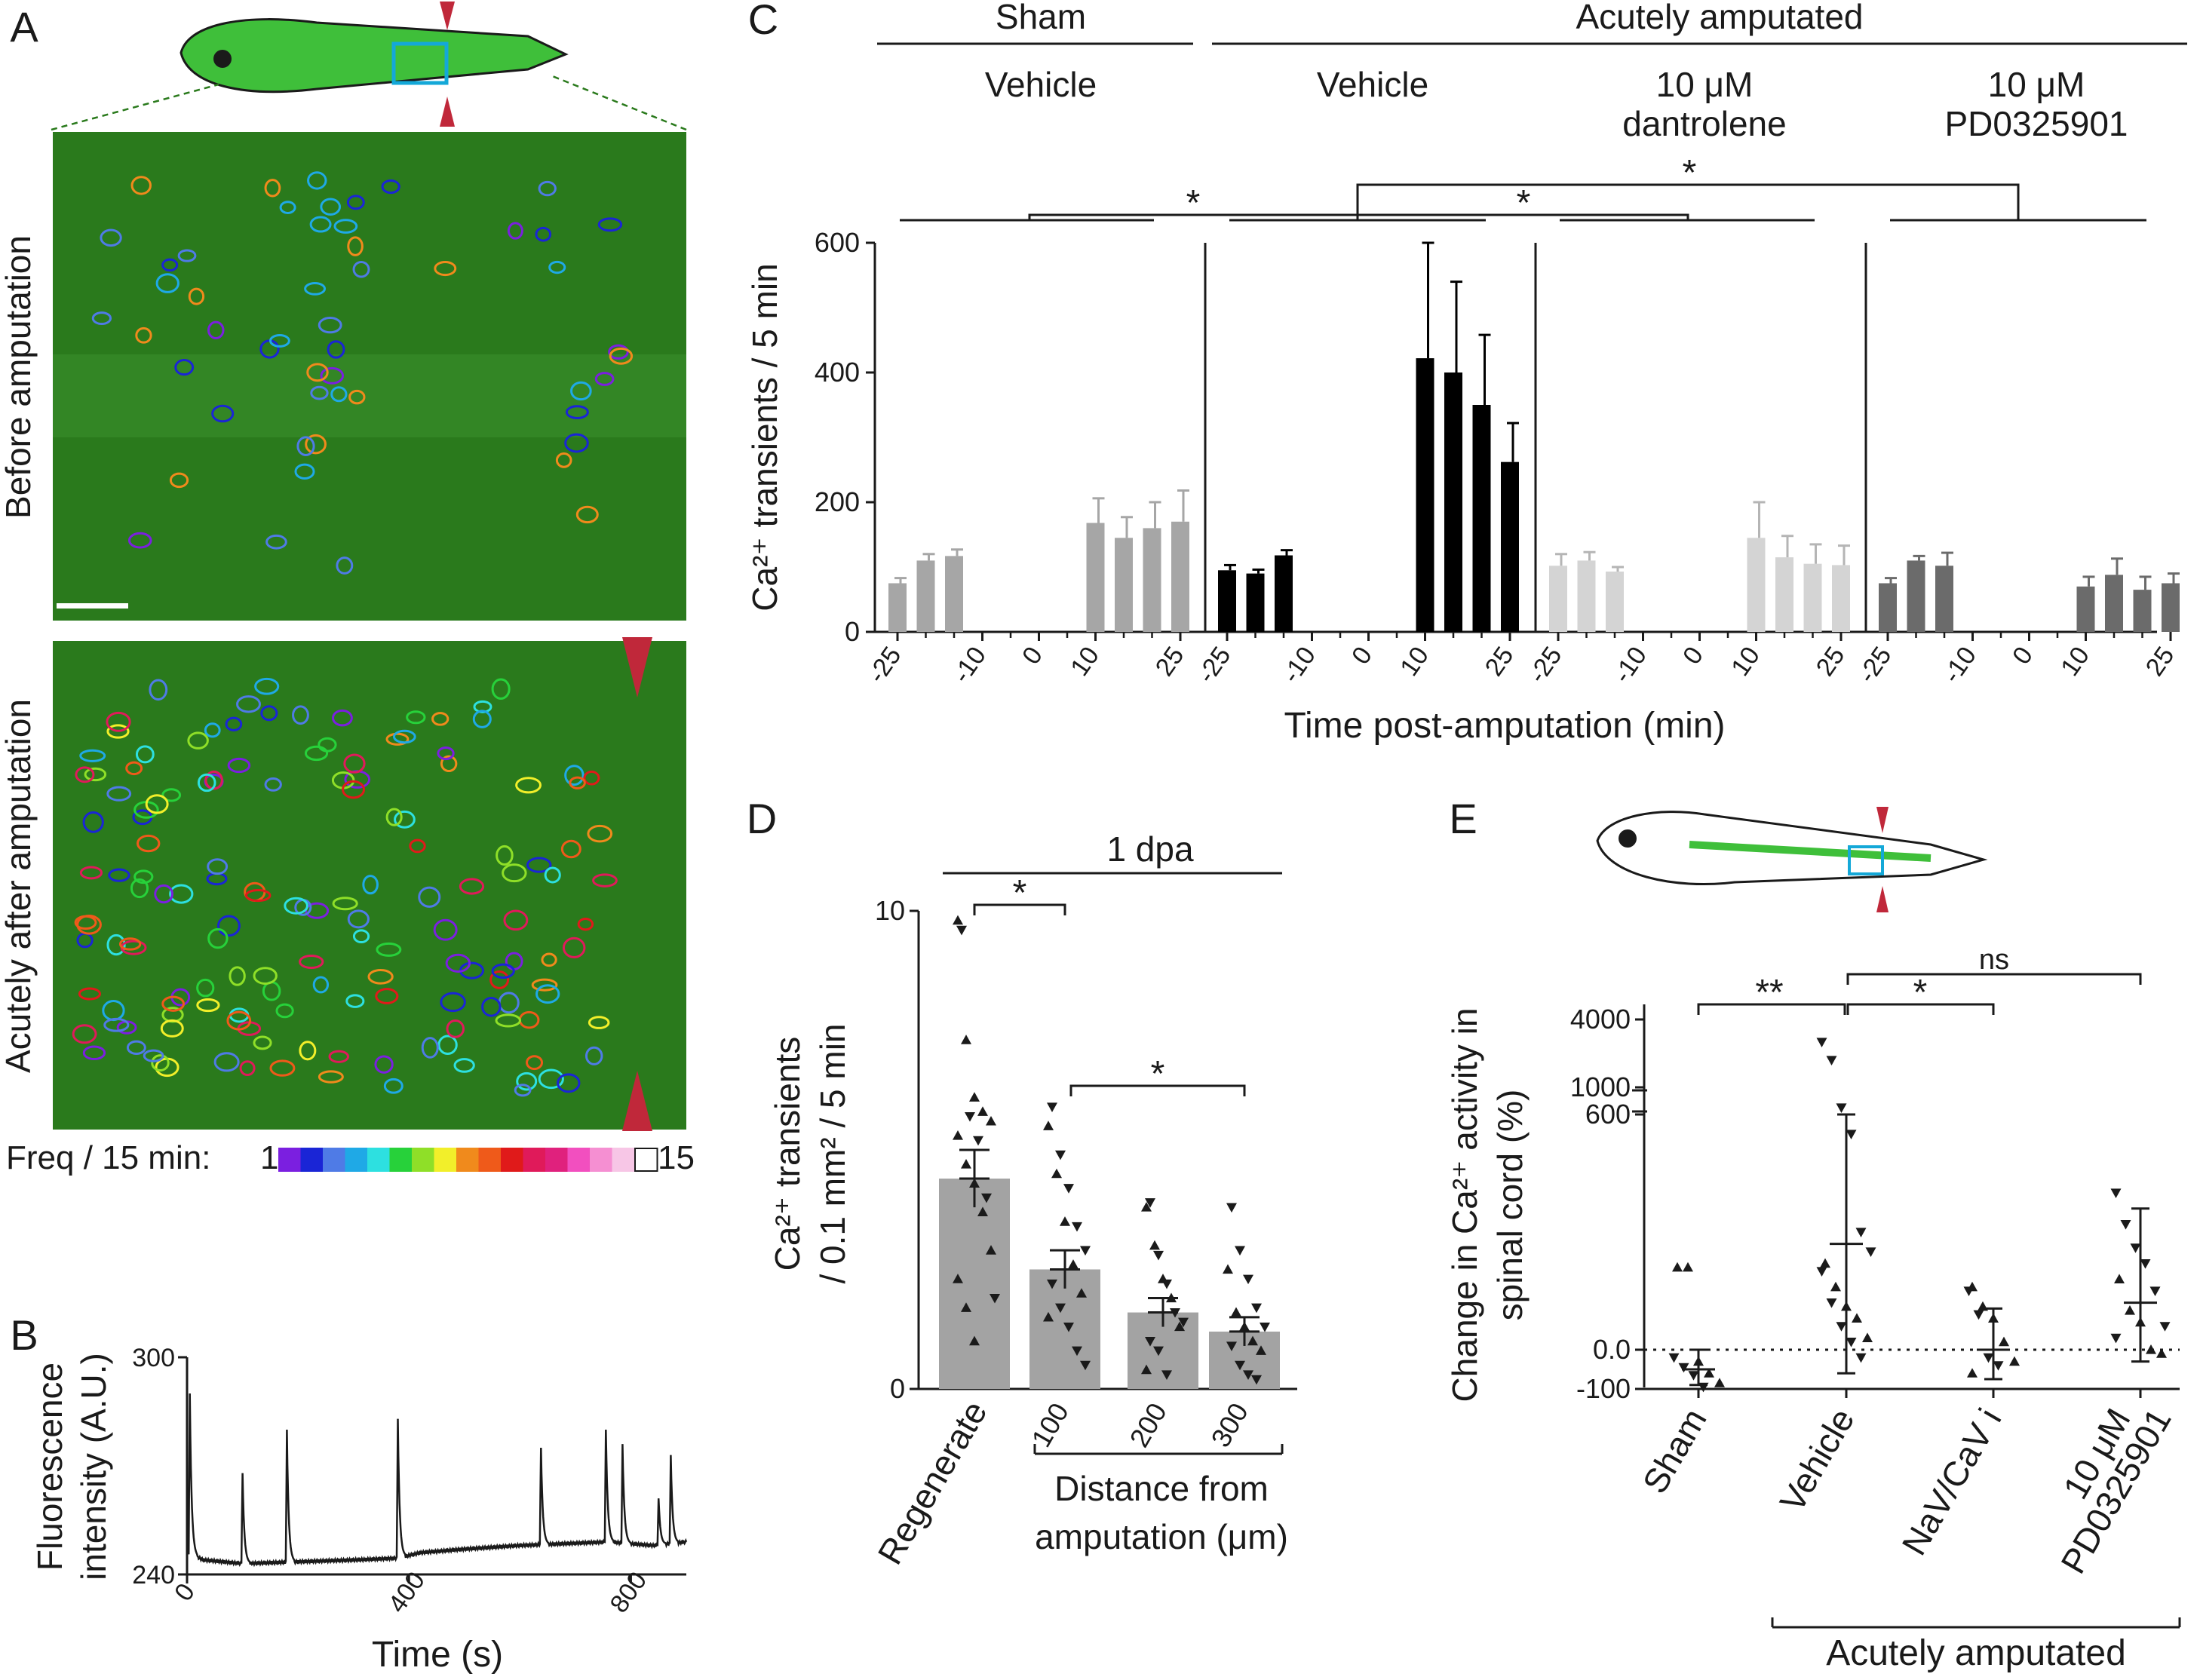 The height and width of the screenshot is (1680, 2200). What do you see at coordinates (1600, 1086) in the screenshot?
I see `y-tick-label: 1000` at bounding box center [1600, 1086].